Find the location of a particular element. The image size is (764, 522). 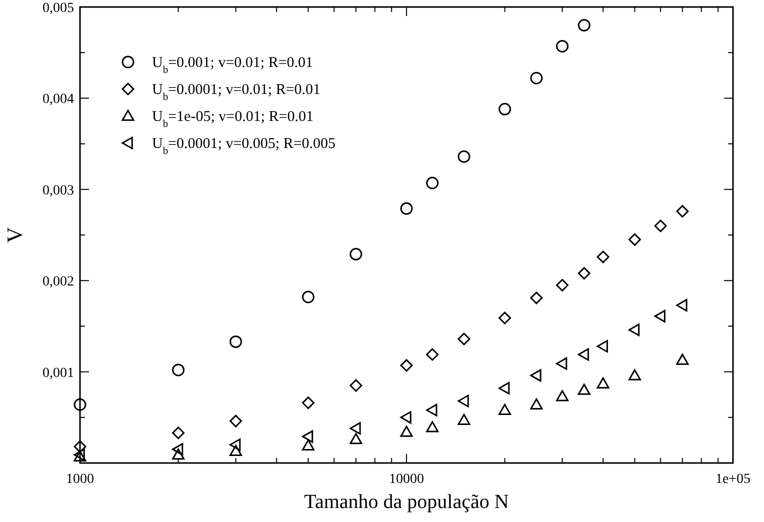

legend-label: U$_{b}$=0.0001; v=0.01; R=0.01 is located at coordinates (236, 92).